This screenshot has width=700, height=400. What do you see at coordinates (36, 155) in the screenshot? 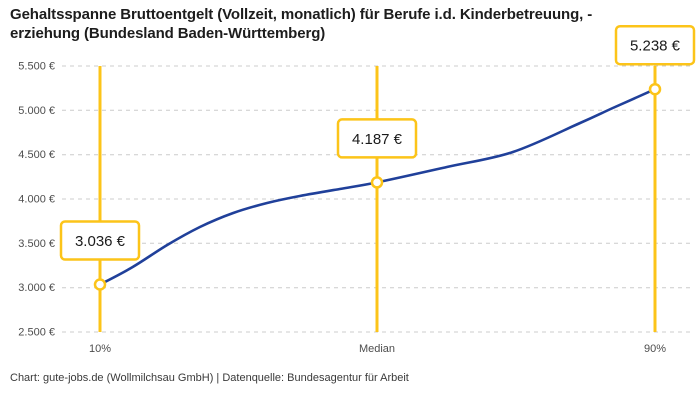
I see `y-axis-tick-label: 4.500 €` at bounding box center [36, 155].